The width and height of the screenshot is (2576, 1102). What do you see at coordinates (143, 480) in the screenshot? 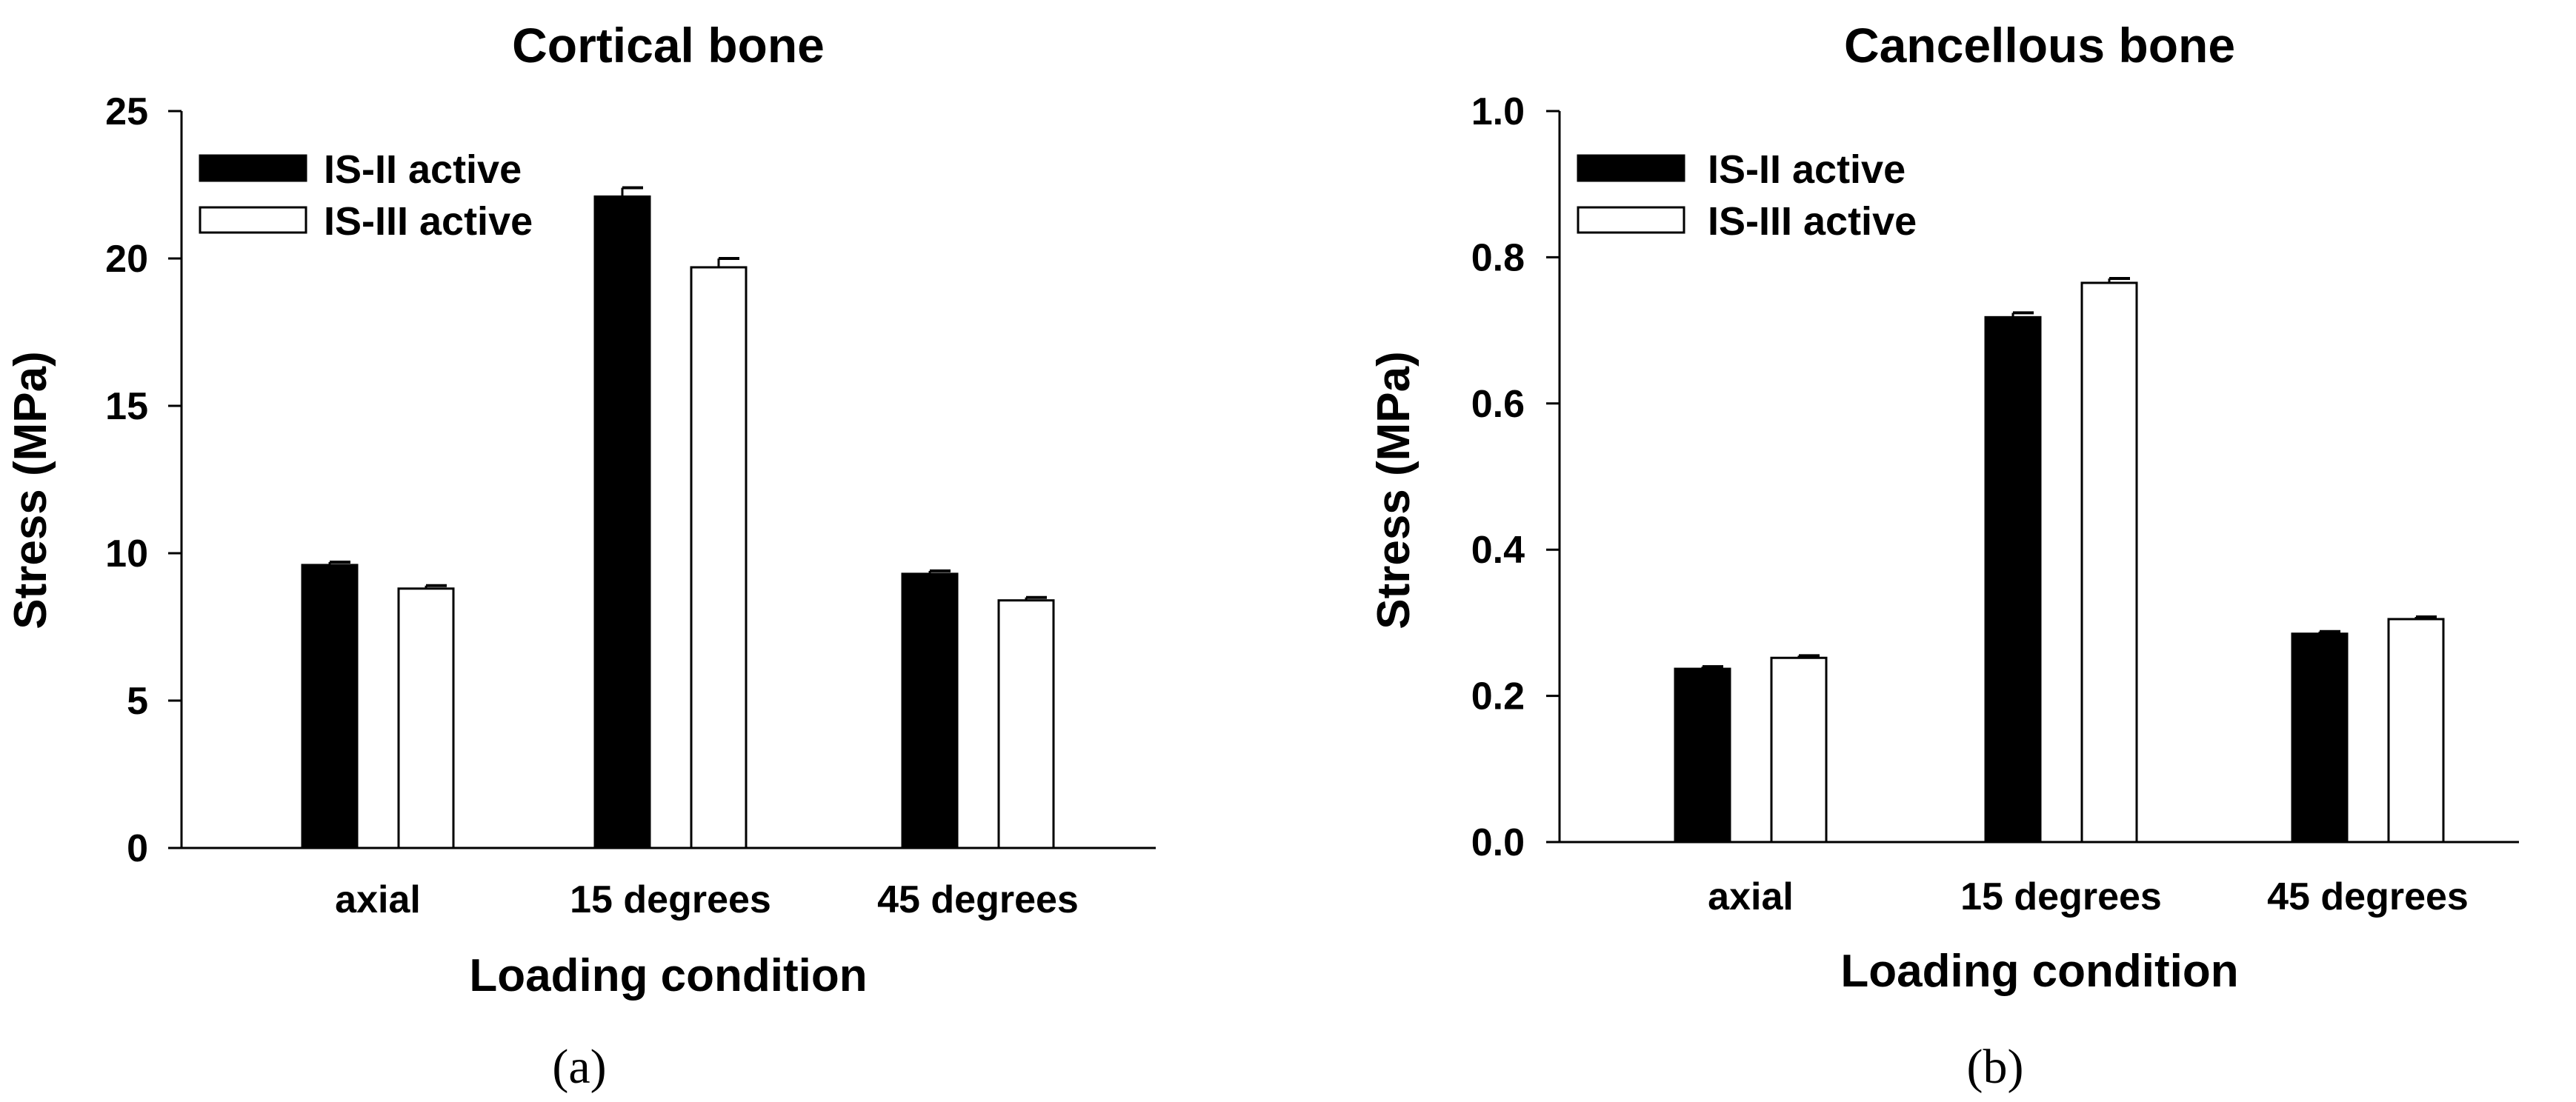
I see `y-ticks: 0 5 10 15 20 25` at bounding box center [143, 480].